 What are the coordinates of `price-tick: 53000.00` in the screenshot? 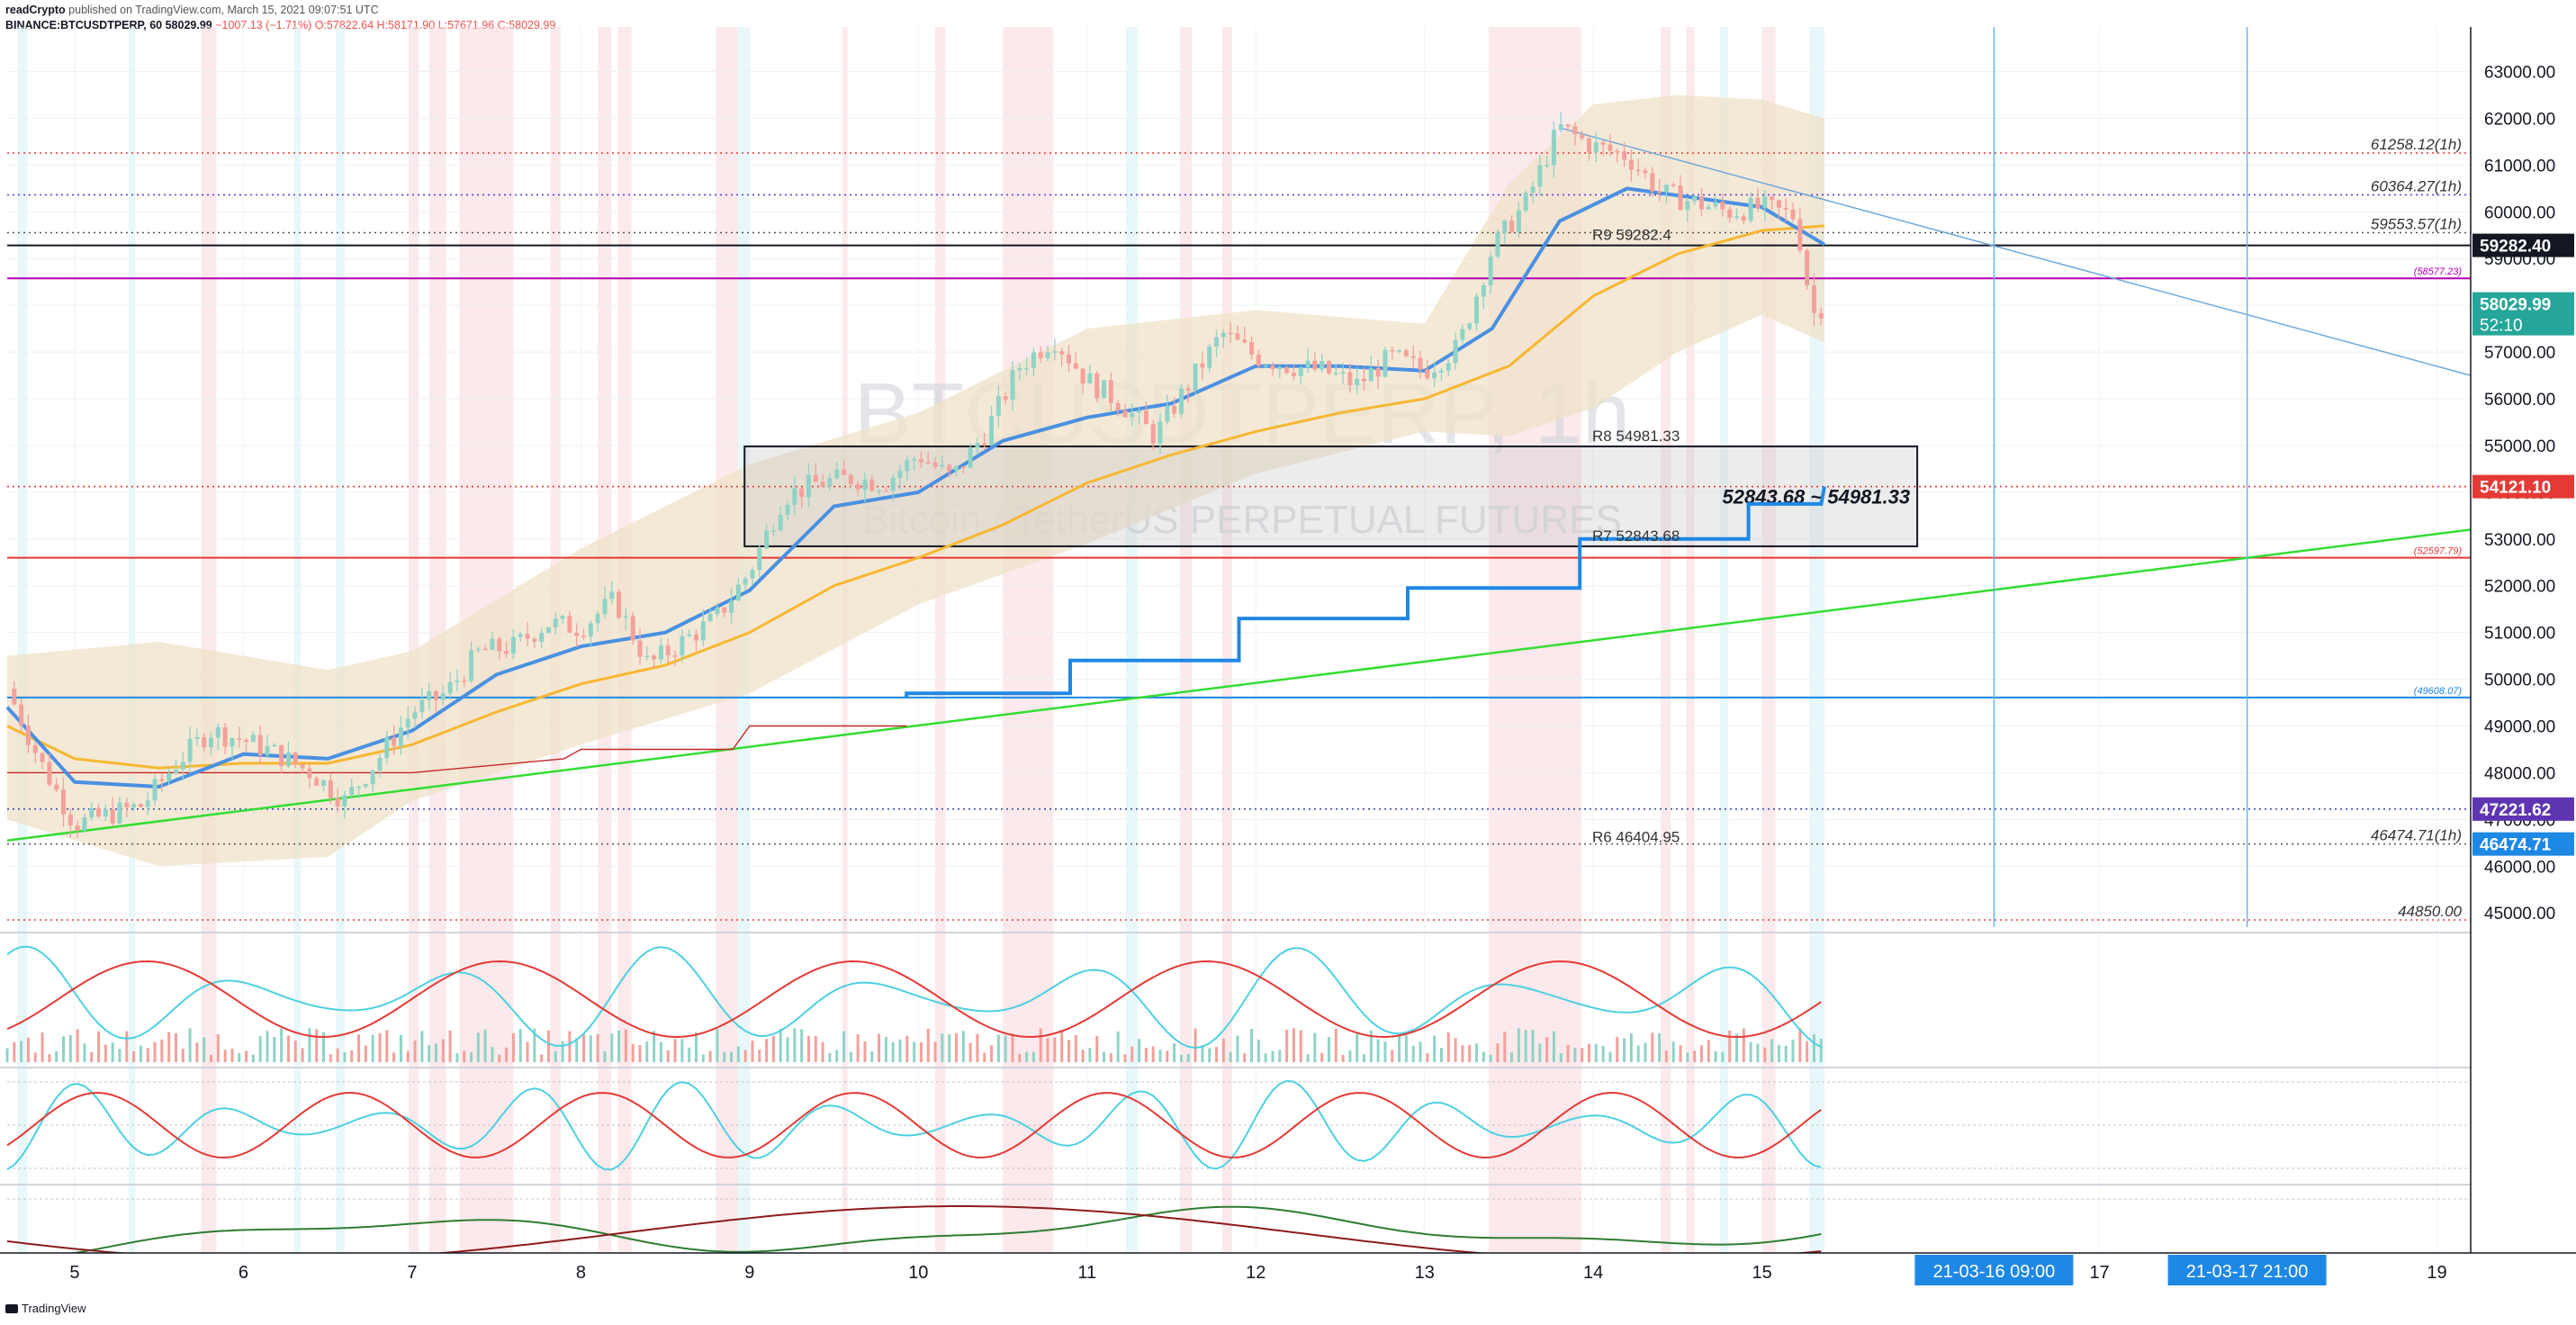 It's located at (2519, 540).